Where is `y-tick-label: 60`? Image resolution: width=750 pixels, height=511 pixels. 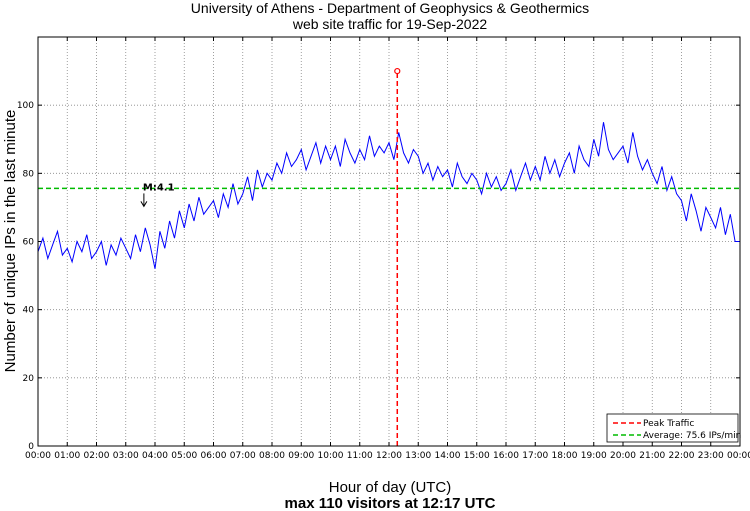
y-tick-label: 60 is located at coordinates (29, 243).